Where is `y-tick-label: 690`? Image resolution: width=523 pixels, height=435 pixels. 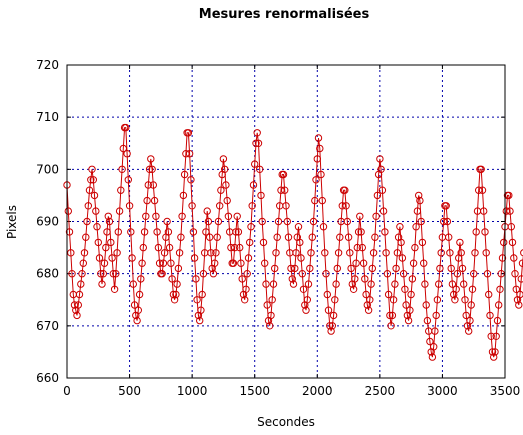
y-tick-label: 690 is located at coordinates (47, 222).